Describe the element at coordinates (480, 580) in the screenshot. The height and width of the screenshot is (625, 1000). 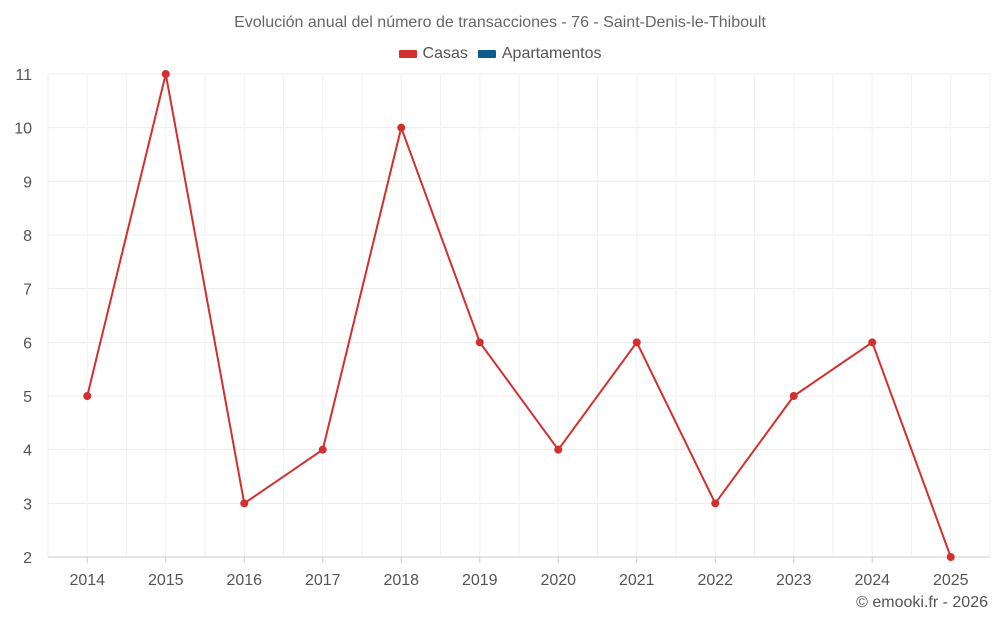
I see `x-tick-label: 2019` at that location.